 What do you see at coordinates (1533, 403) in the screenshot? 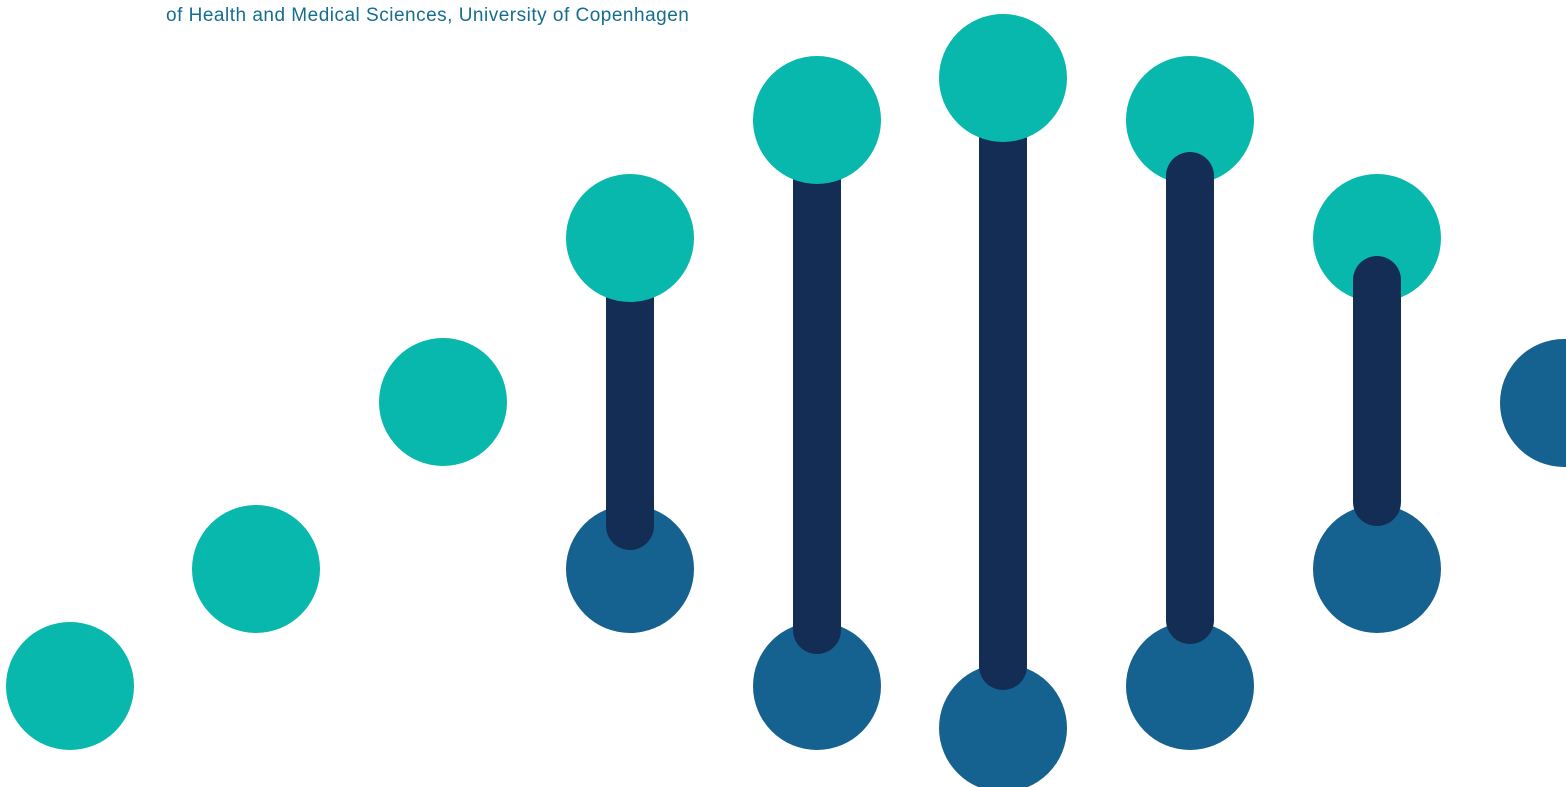
I see `blue-dot-edge` at bounding box center [1533, 403].